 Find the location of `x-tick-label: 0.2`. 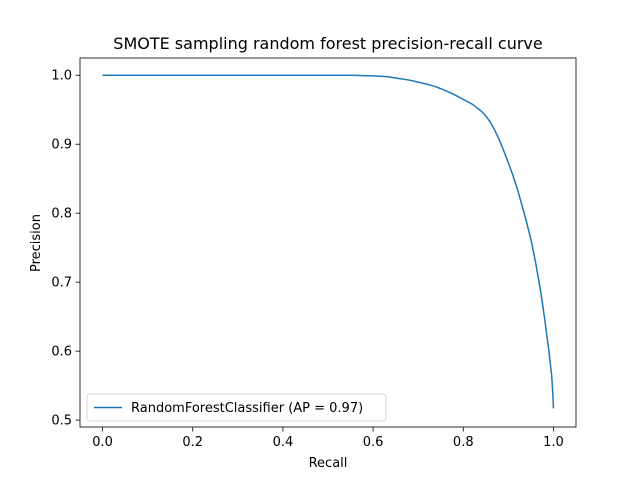

x-tick-label: 0.2 is located at coordinates (192, 442).